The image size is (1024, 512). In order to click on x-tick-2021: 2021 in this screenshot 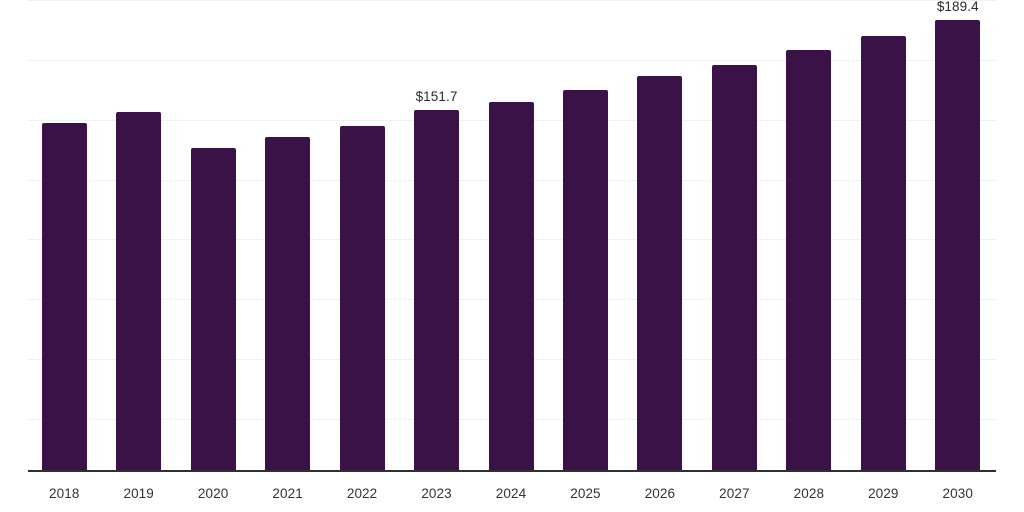, I will do `click(287, 493)`.